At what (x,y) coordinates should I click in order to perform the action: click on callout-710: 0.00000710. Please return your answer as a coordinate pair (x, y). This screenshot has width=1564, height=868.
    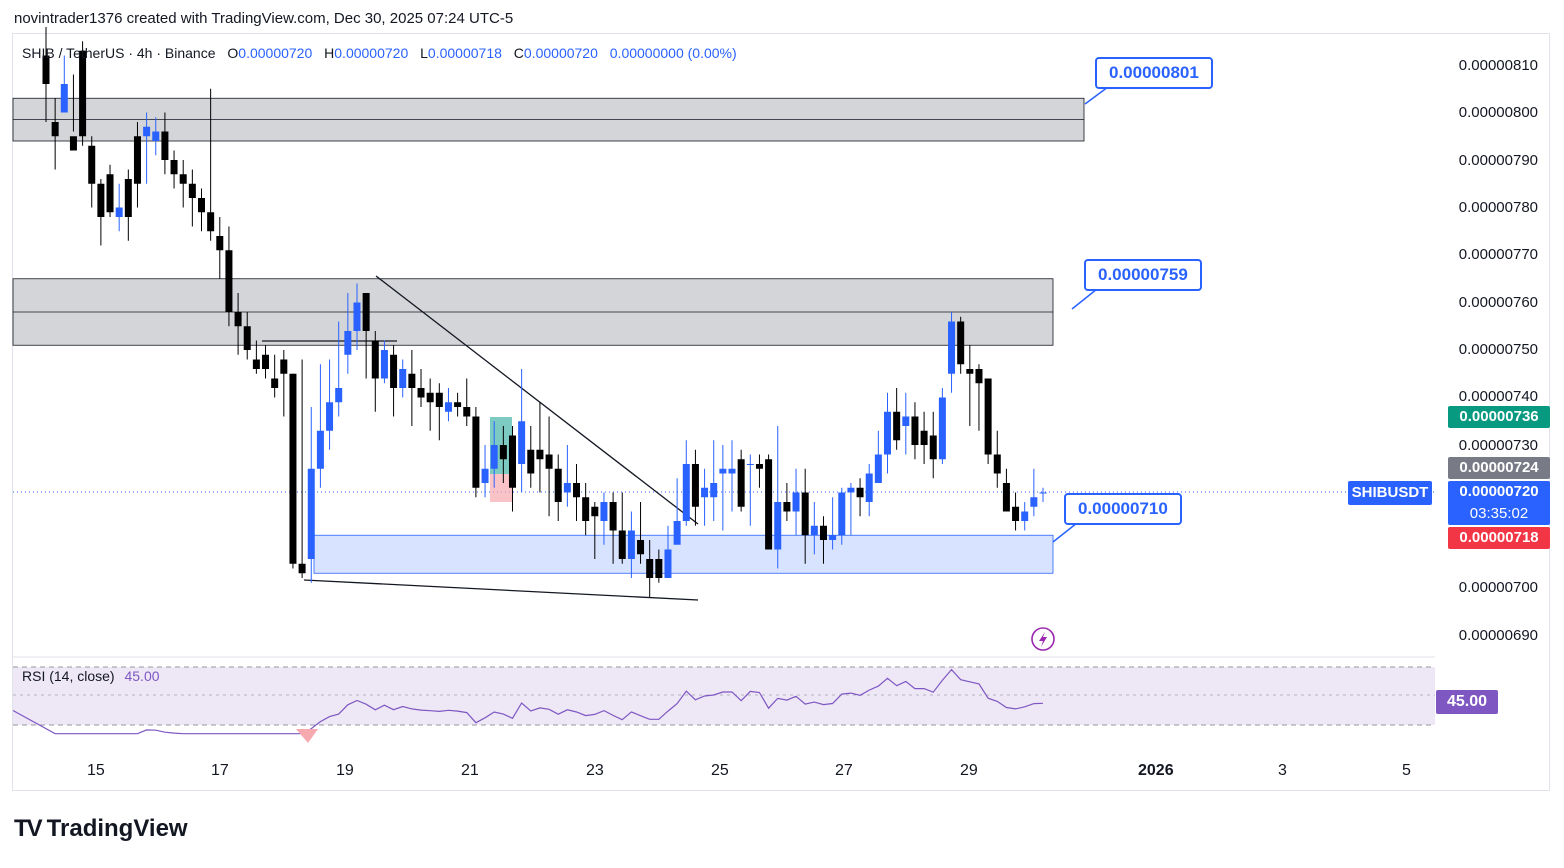
    Looking at the image, I should click on (1123, 509).